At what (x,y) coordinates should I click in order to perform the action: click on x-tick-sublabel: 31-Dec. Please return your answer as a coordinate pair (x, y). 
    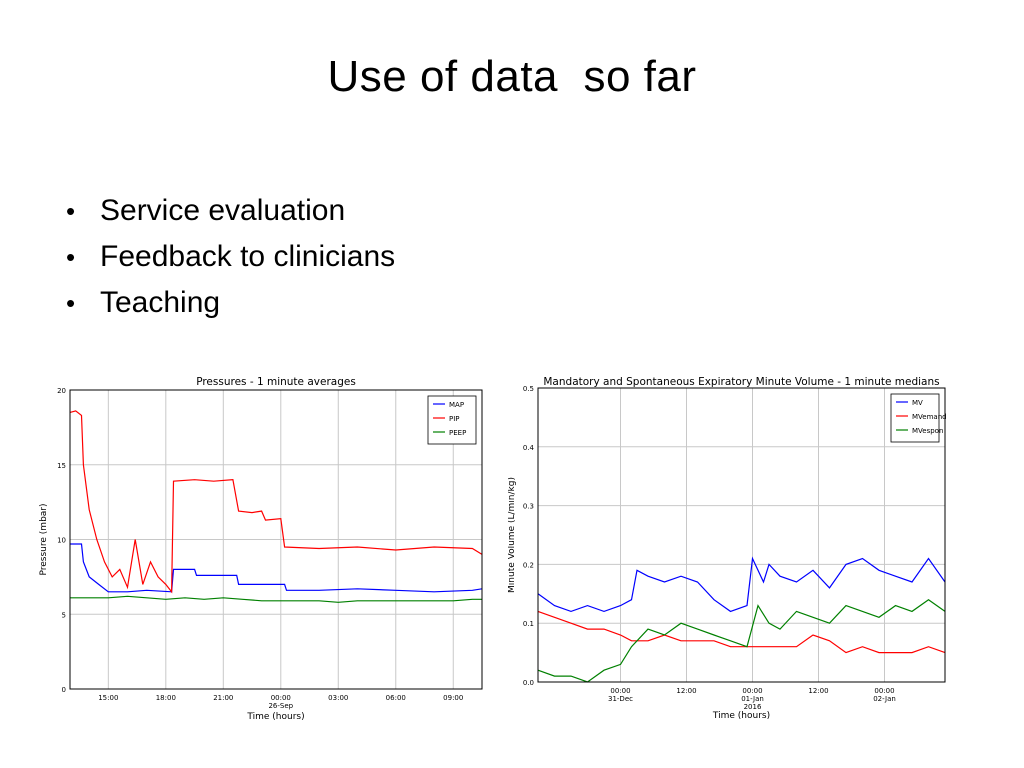
    Looking at the image, I should click on (620, 699).